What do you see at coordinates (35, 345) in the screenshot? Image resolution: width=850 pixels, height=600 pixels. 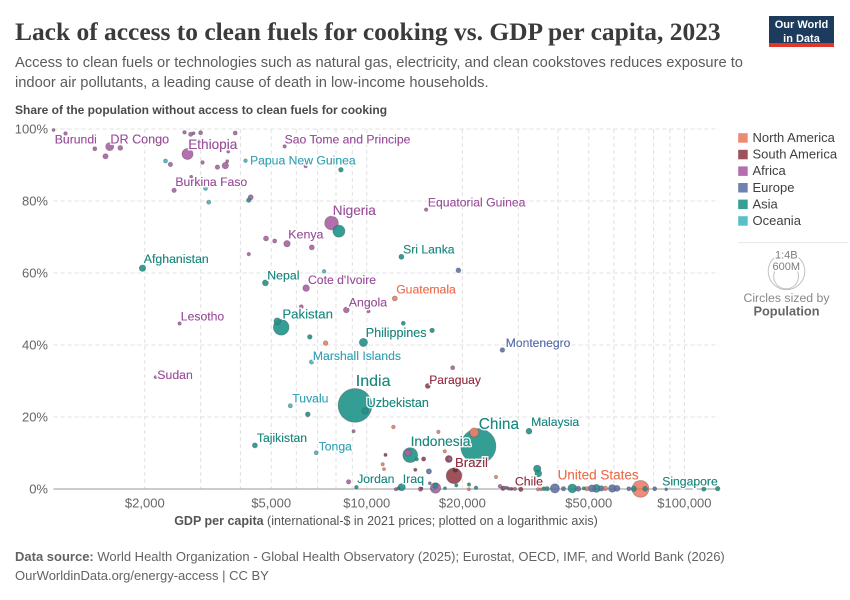 I see `svg-text: 40%` at bounding box center [35, 345].